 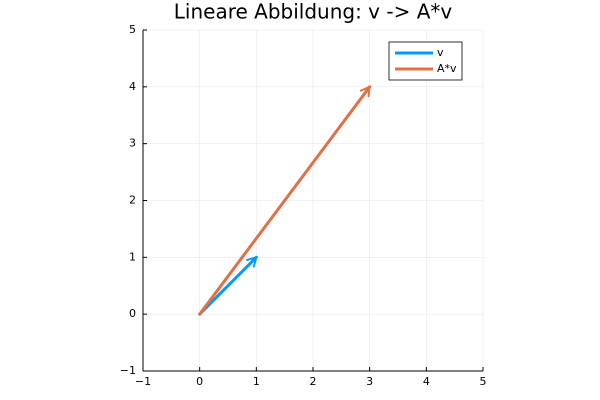 I want to click on x-tick-label: 2, so click(x=313, y=381).